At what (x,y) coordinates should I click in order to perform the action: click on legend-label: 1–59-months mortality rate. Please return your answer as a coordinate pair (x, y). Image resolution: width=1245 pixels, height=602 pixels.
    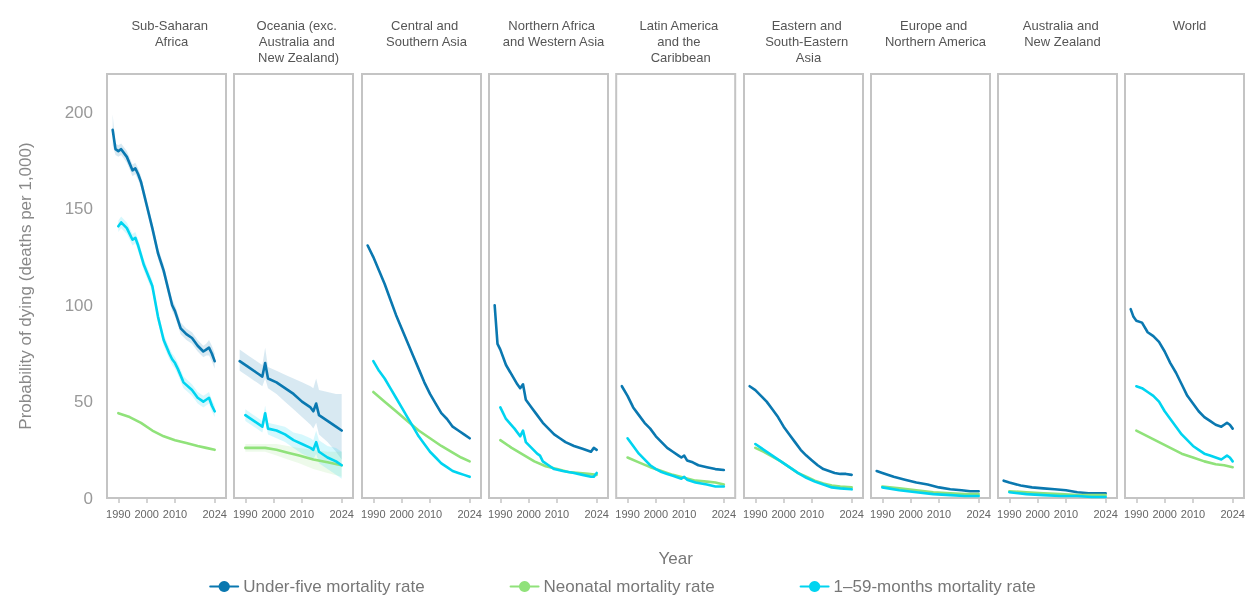
    Looking at the image, I should click on (934, 586).